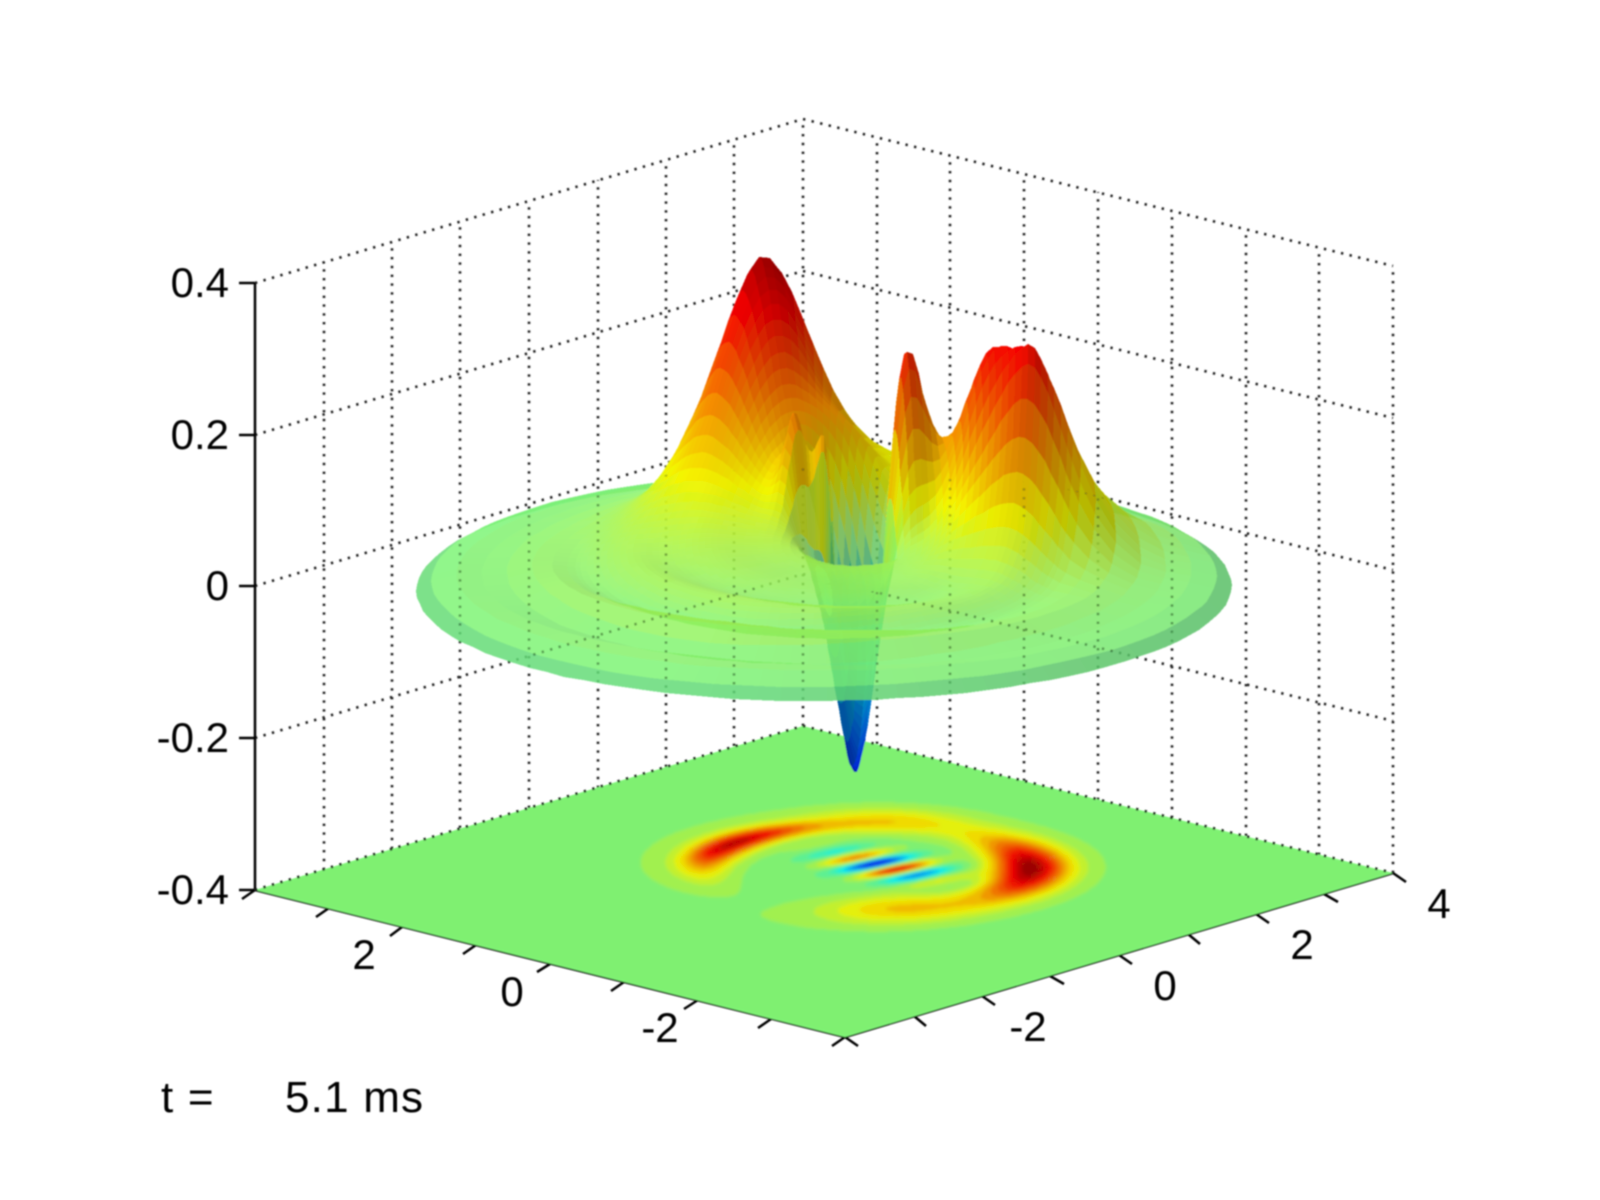 The height and width of the screenshot is (1200, 1600). I want to click on svg-text: 0.2, so click(200, 434).